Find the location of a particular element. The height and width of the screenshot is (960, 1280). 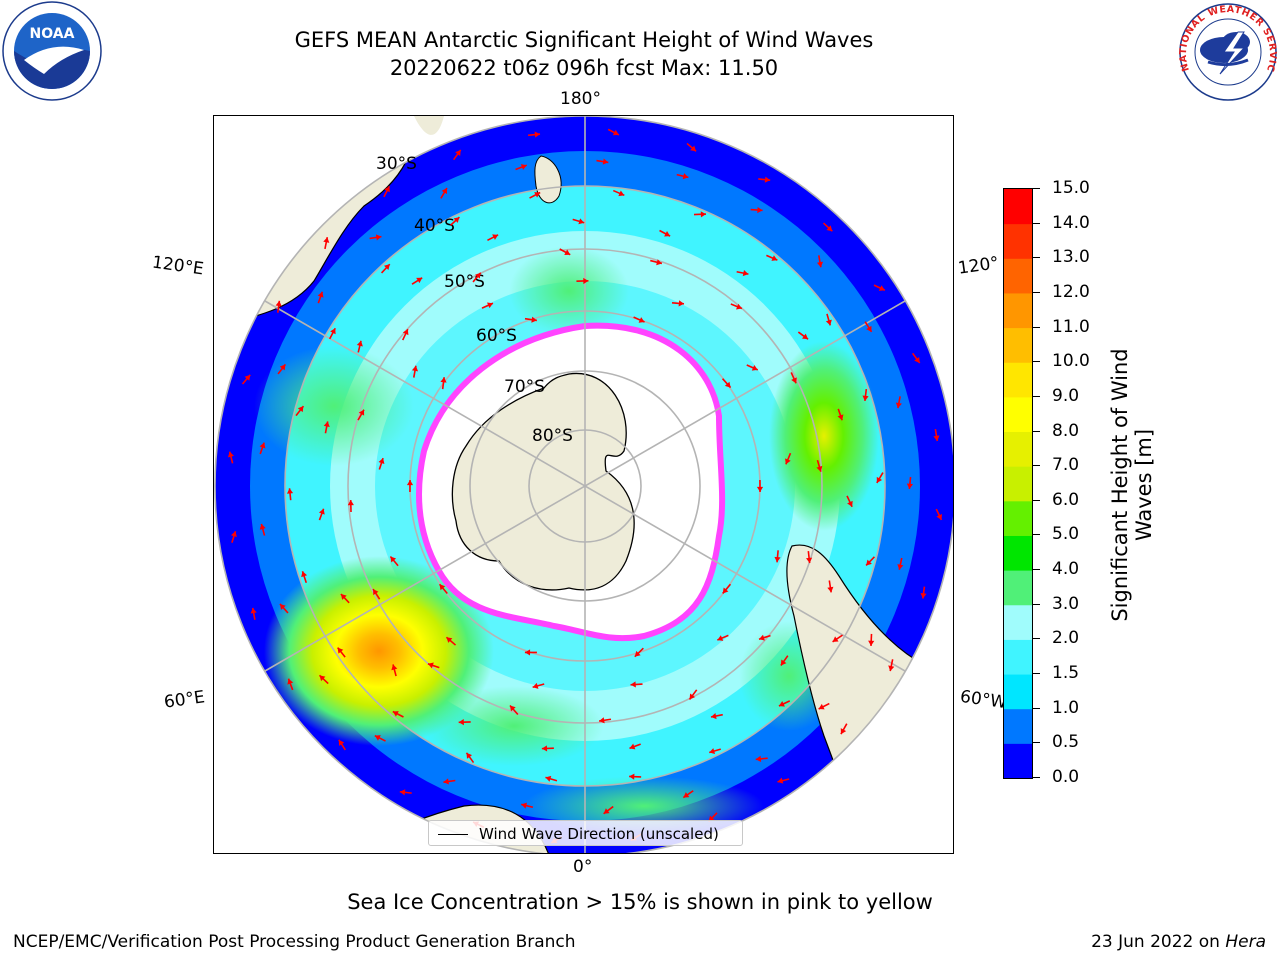

lon-label-60w: 60°W is located at coordinates (983, 700).